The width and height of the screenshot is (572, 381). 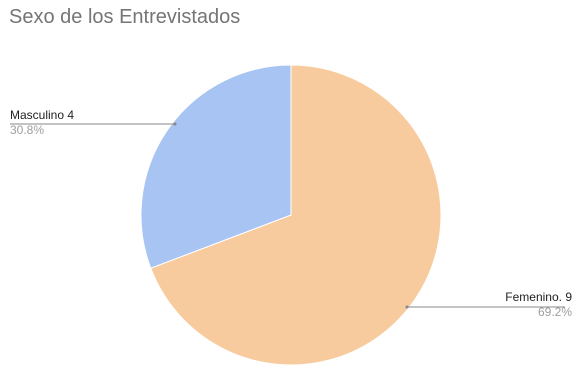 What do you see at coordinates (125, 17) in the screenshot?
I see `chart-title: Sexo de los Entrevistados` at bounding box center [125, 17].